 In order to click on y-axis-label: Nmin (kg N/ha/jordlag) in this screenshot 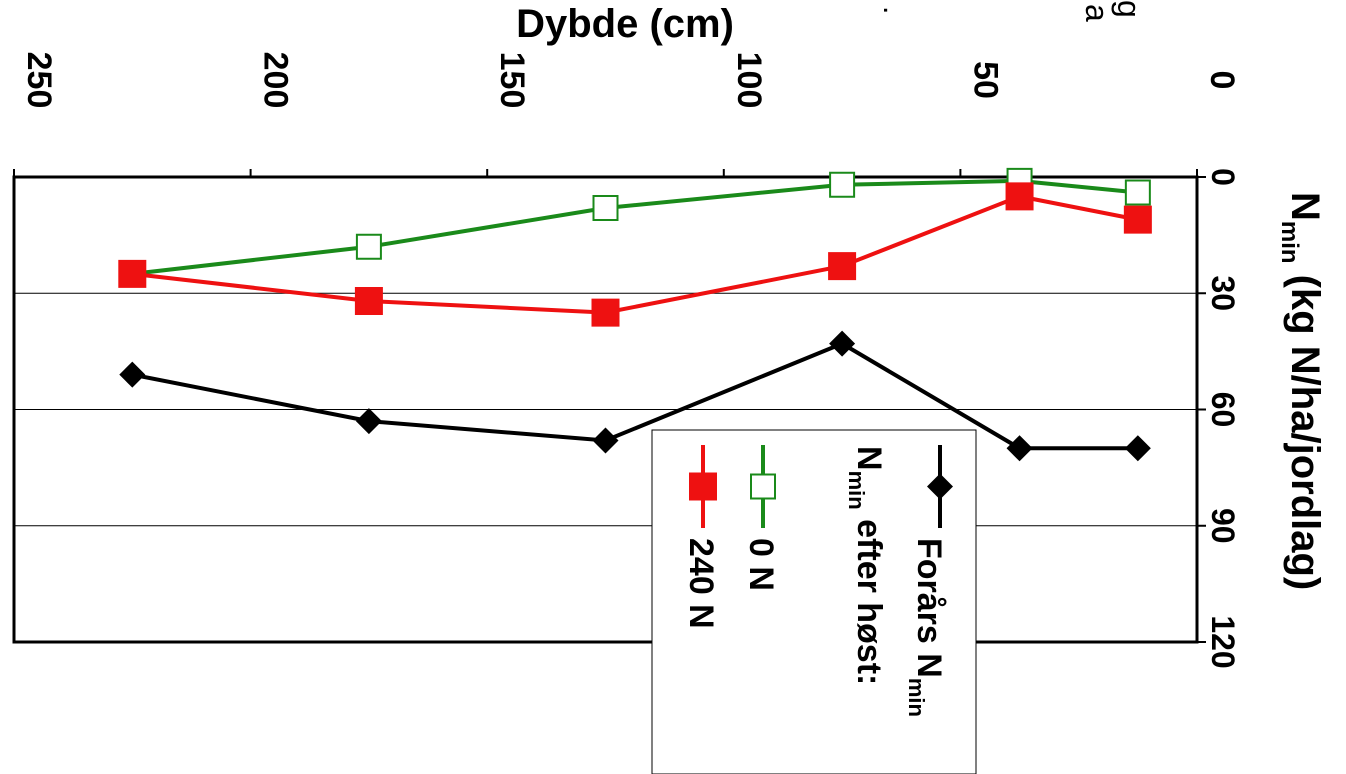, I will do `click(1301, 391)`.